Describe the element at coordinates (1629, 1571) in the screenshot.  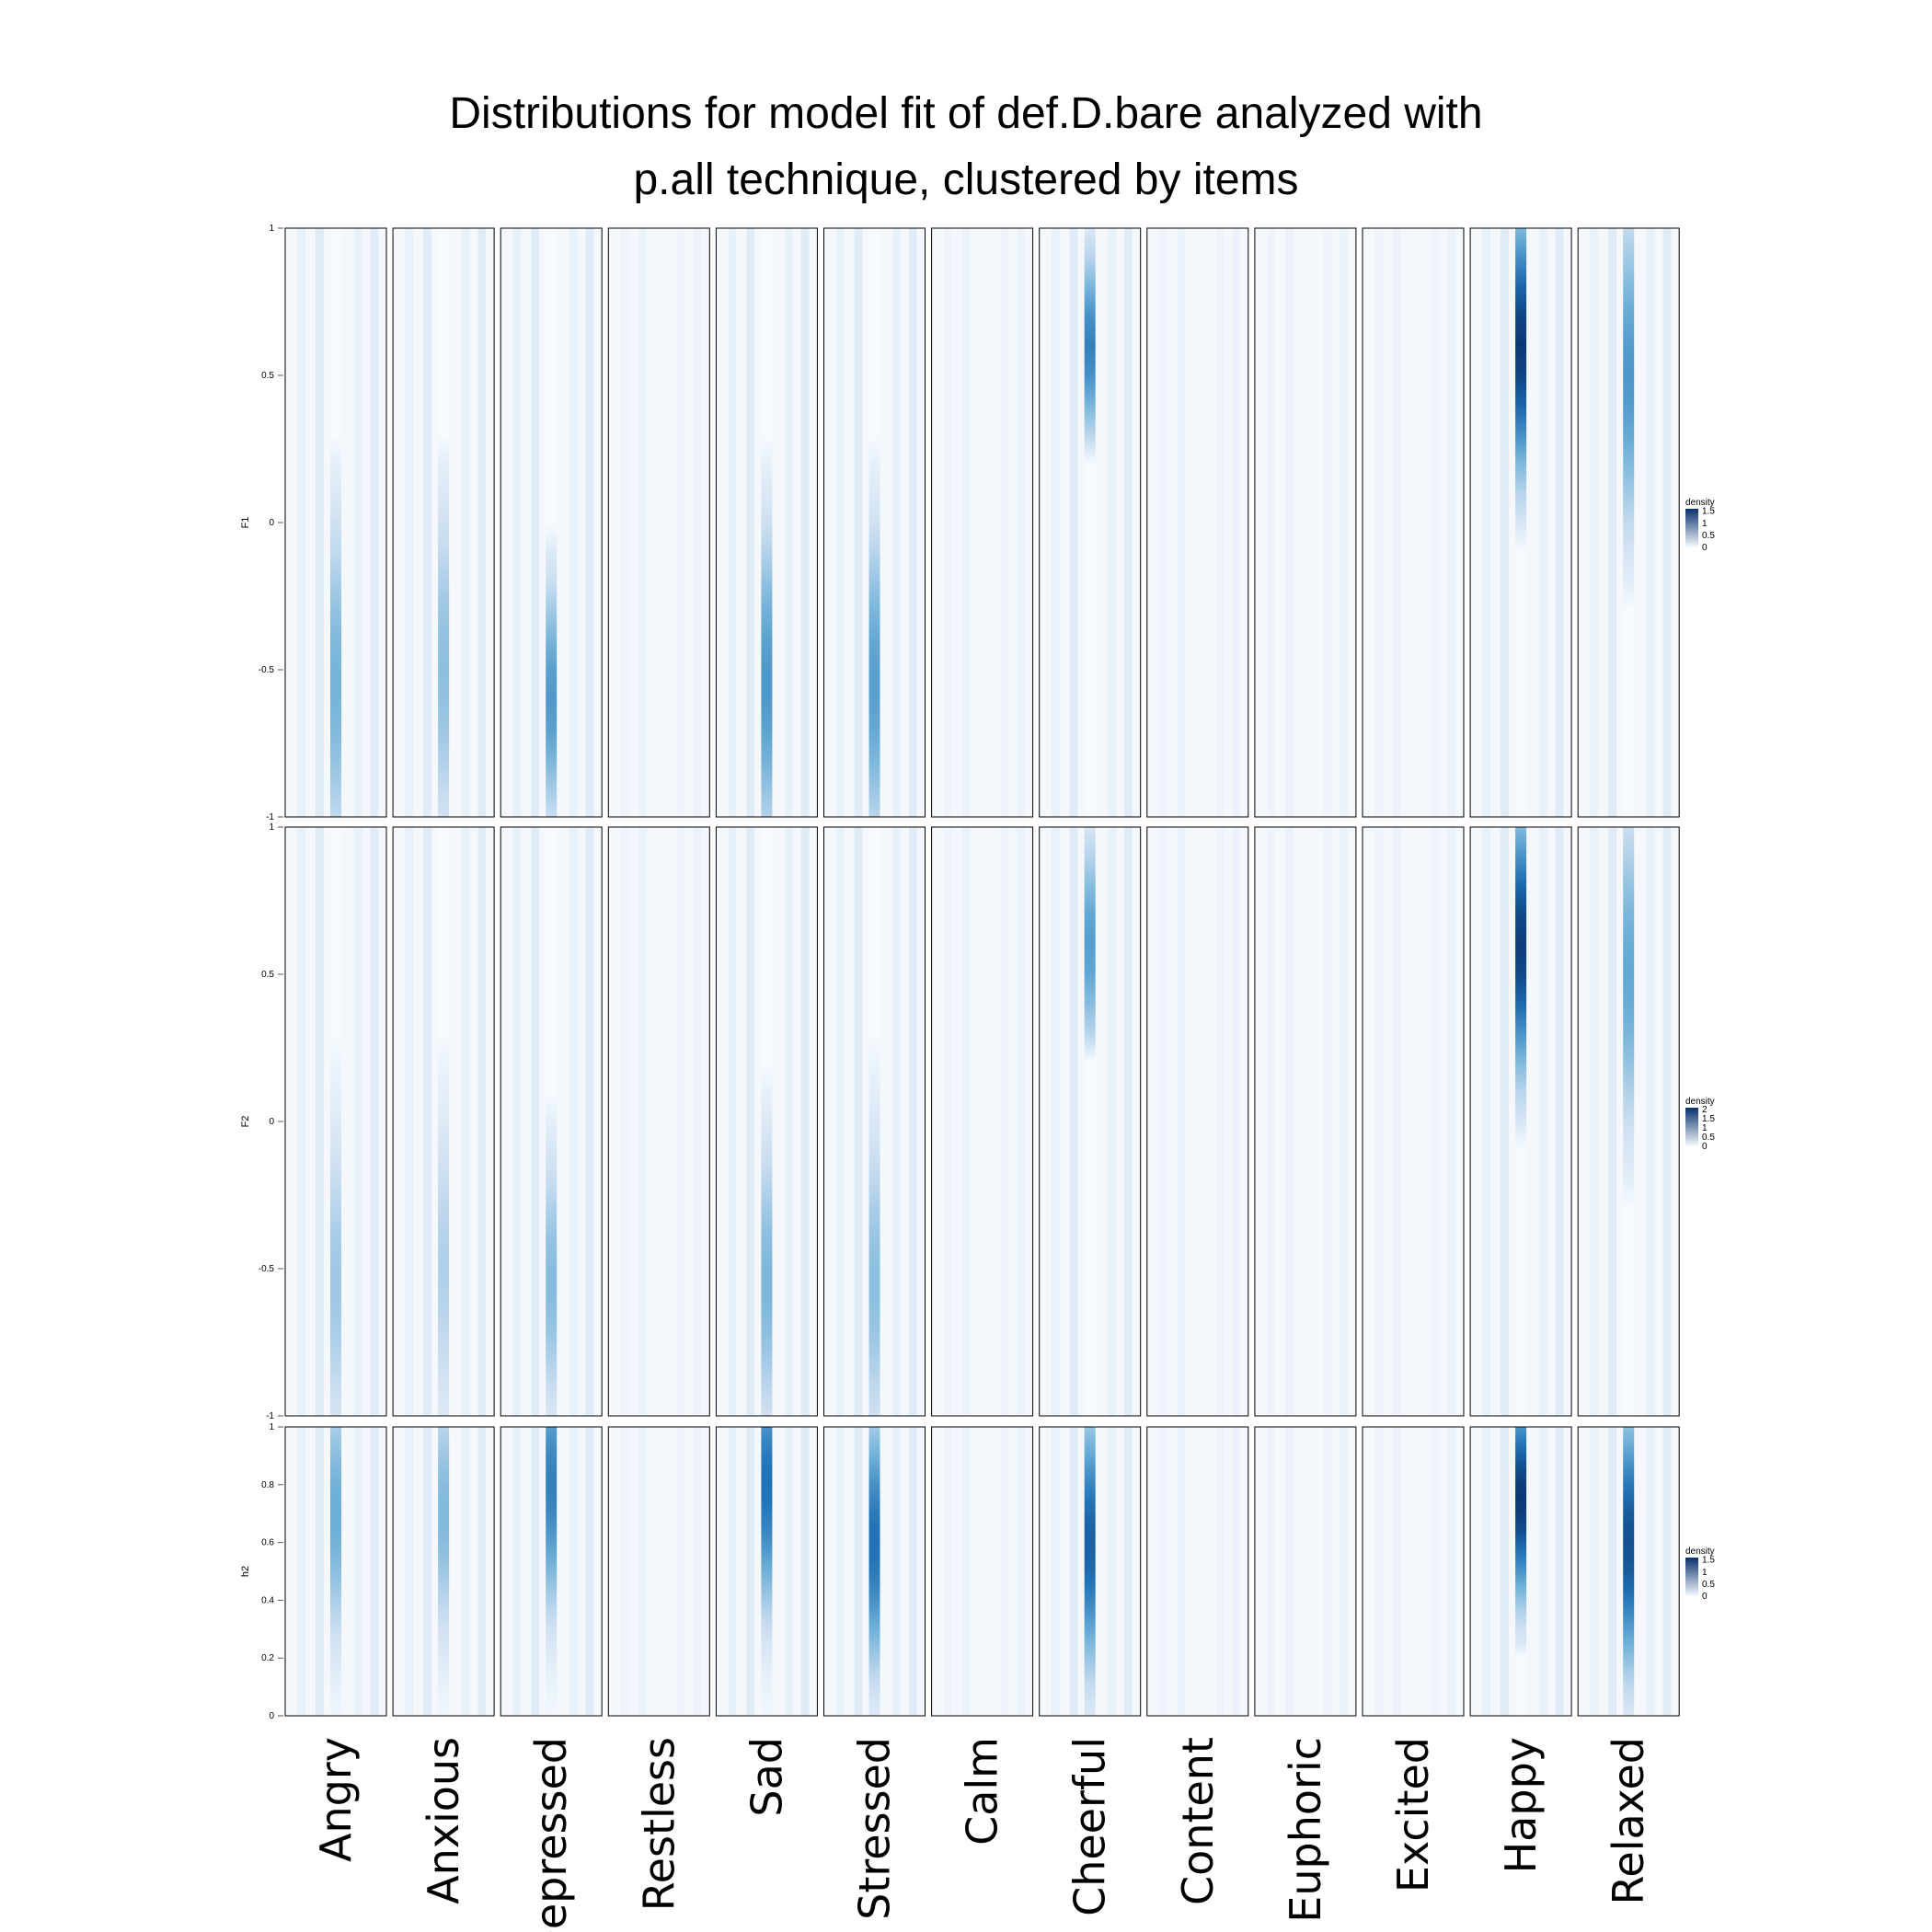
I see `density-stripe-relaxed` at that location.